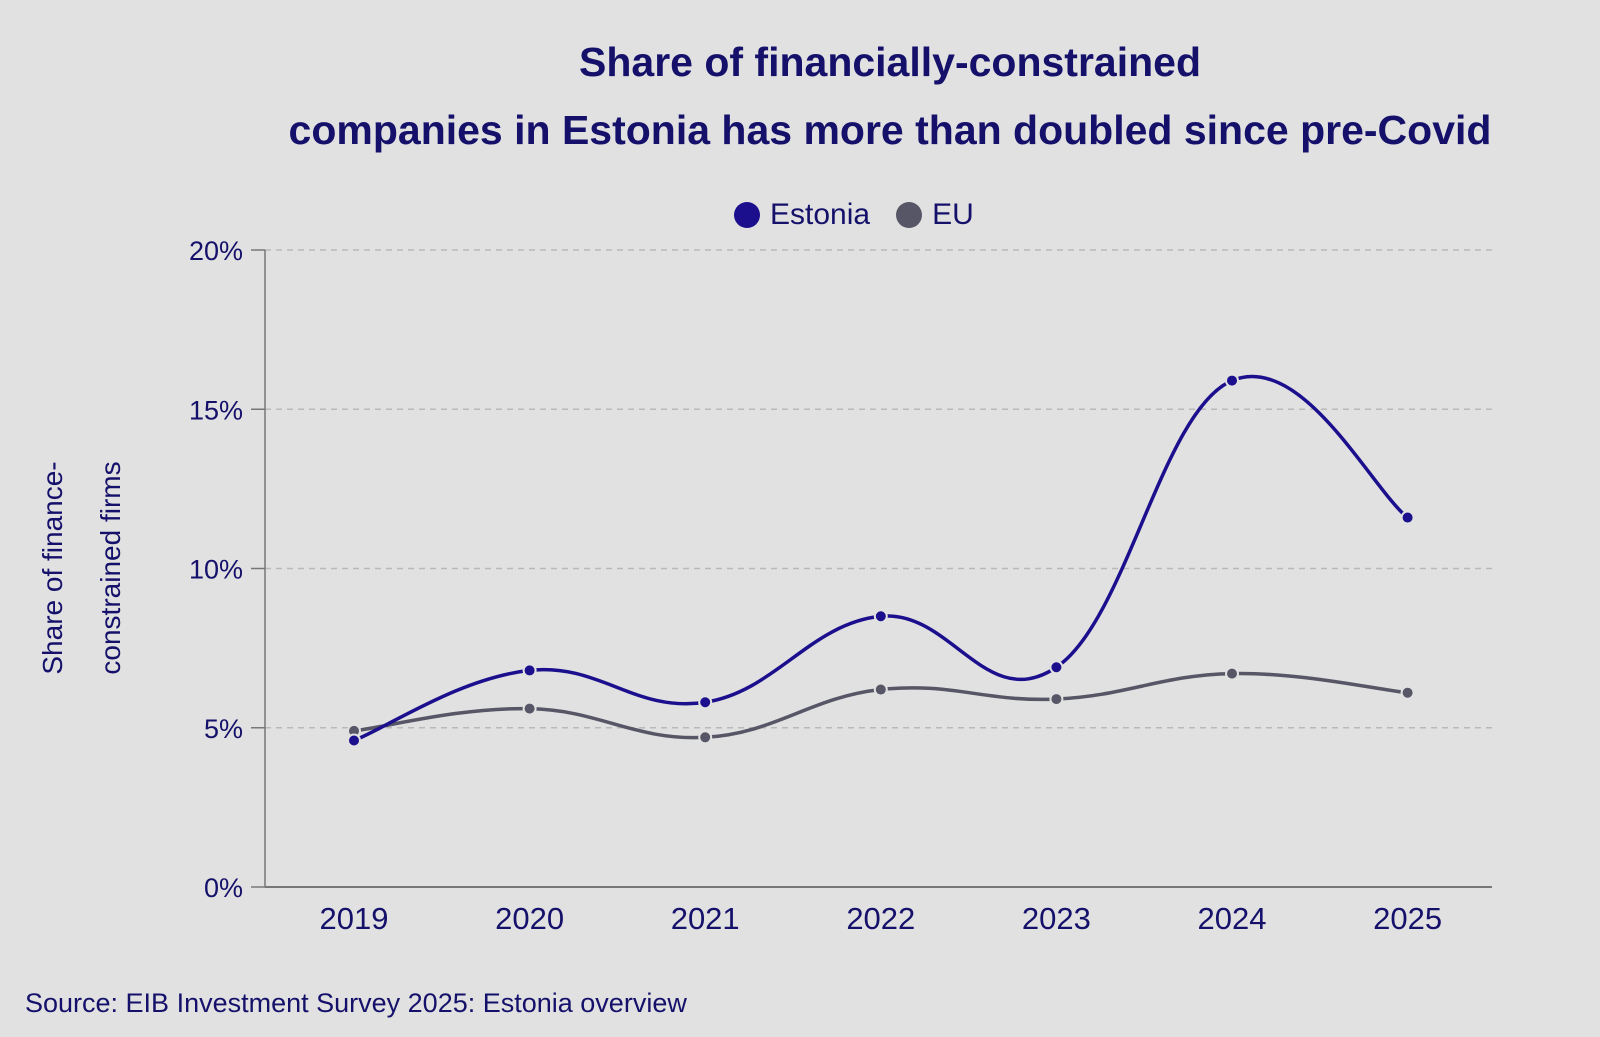 This screenshot has height=1037, width=1600. I want to click on legend-label-eu: EU, so click(953, 214).